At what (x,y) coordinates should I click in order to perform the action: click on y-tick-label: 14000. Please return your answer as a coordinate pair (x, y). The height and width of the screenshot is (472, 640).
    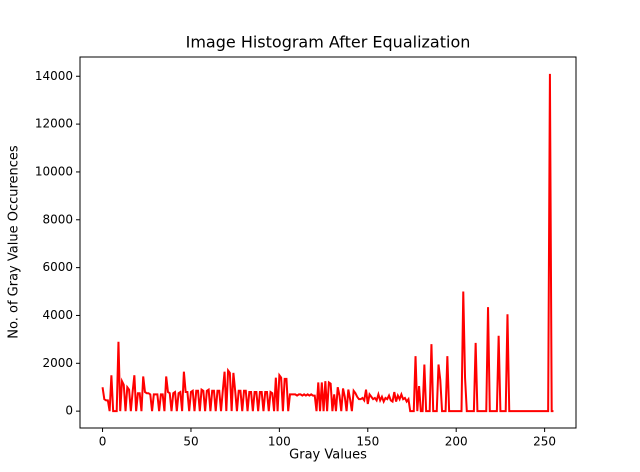
    Looking at the image, I should click on (54, 76).